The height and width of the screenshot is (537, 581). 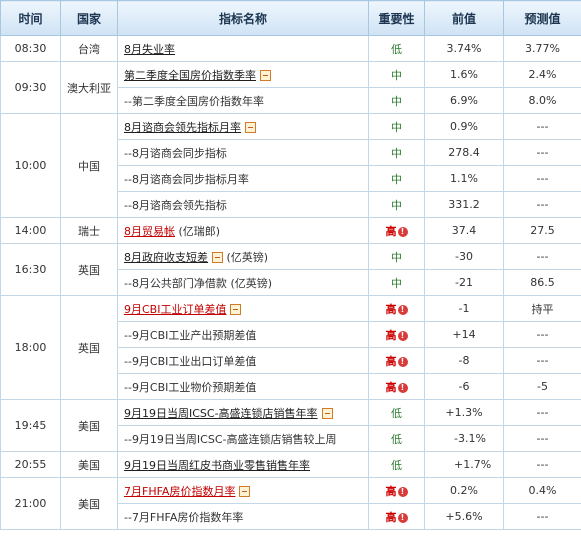 What do you see at coordinates (464, 282) in the screenshot?
I see `previous-value: -21` at bounding box center [464, 282].